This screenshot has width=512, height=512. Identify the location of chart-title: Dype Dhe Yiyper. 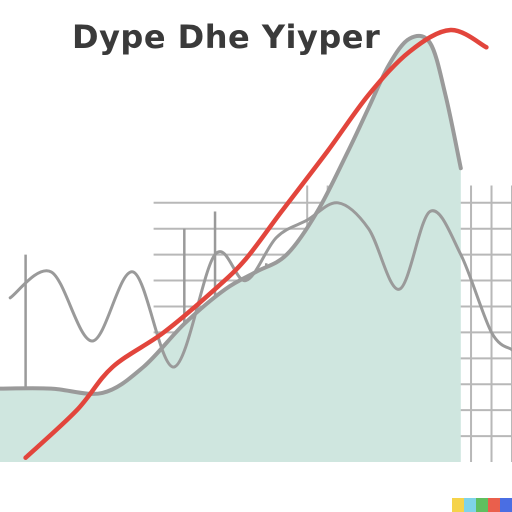
(226, 37).